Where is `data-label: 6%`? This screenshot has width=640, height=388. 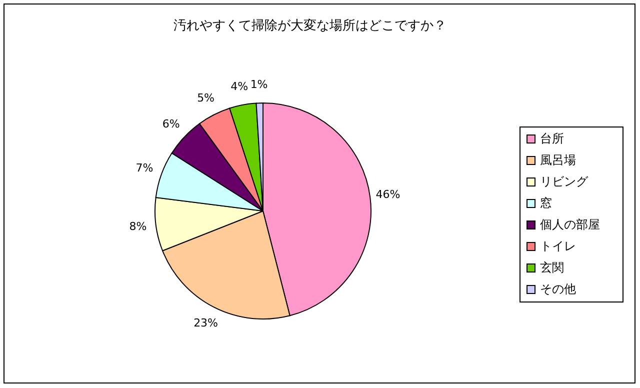 data-label: 6% is located at coordinates (171, 124).